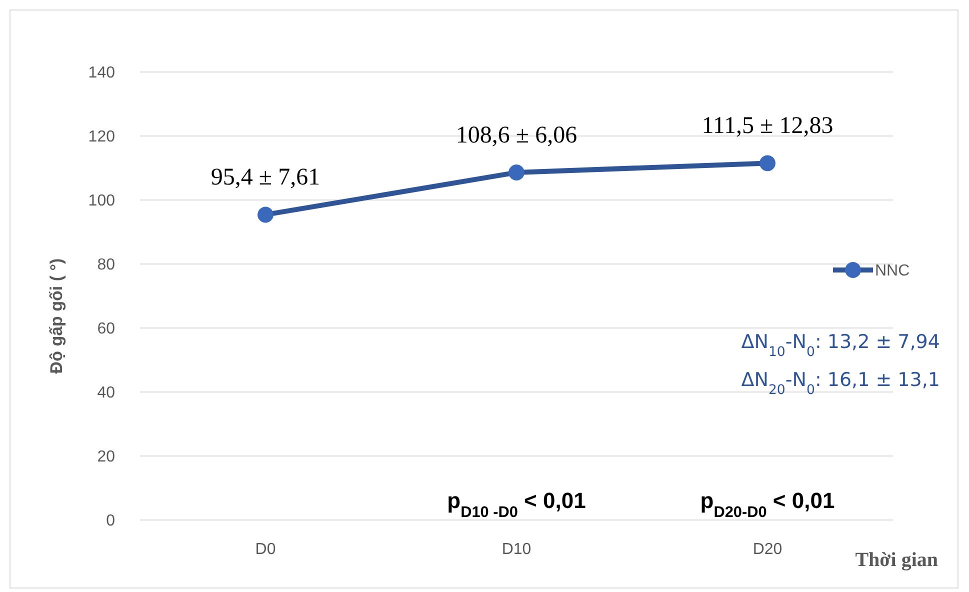 Image resolution: width=969 pixels, height=592 pixels. Describe the element at coordinates (516, 504) in the screenshot. I see `annotation: p$_{D10 -D0}$ < 0,01` at that location.